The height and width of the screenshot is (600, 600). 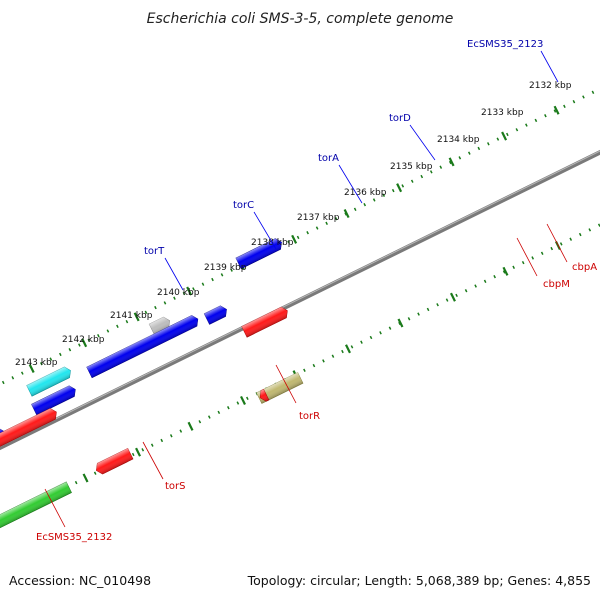 What do you see at coordinates (309, 416) in the screenshot?
I see `gene-label-torR: torR` at bounding box center [309, 416].